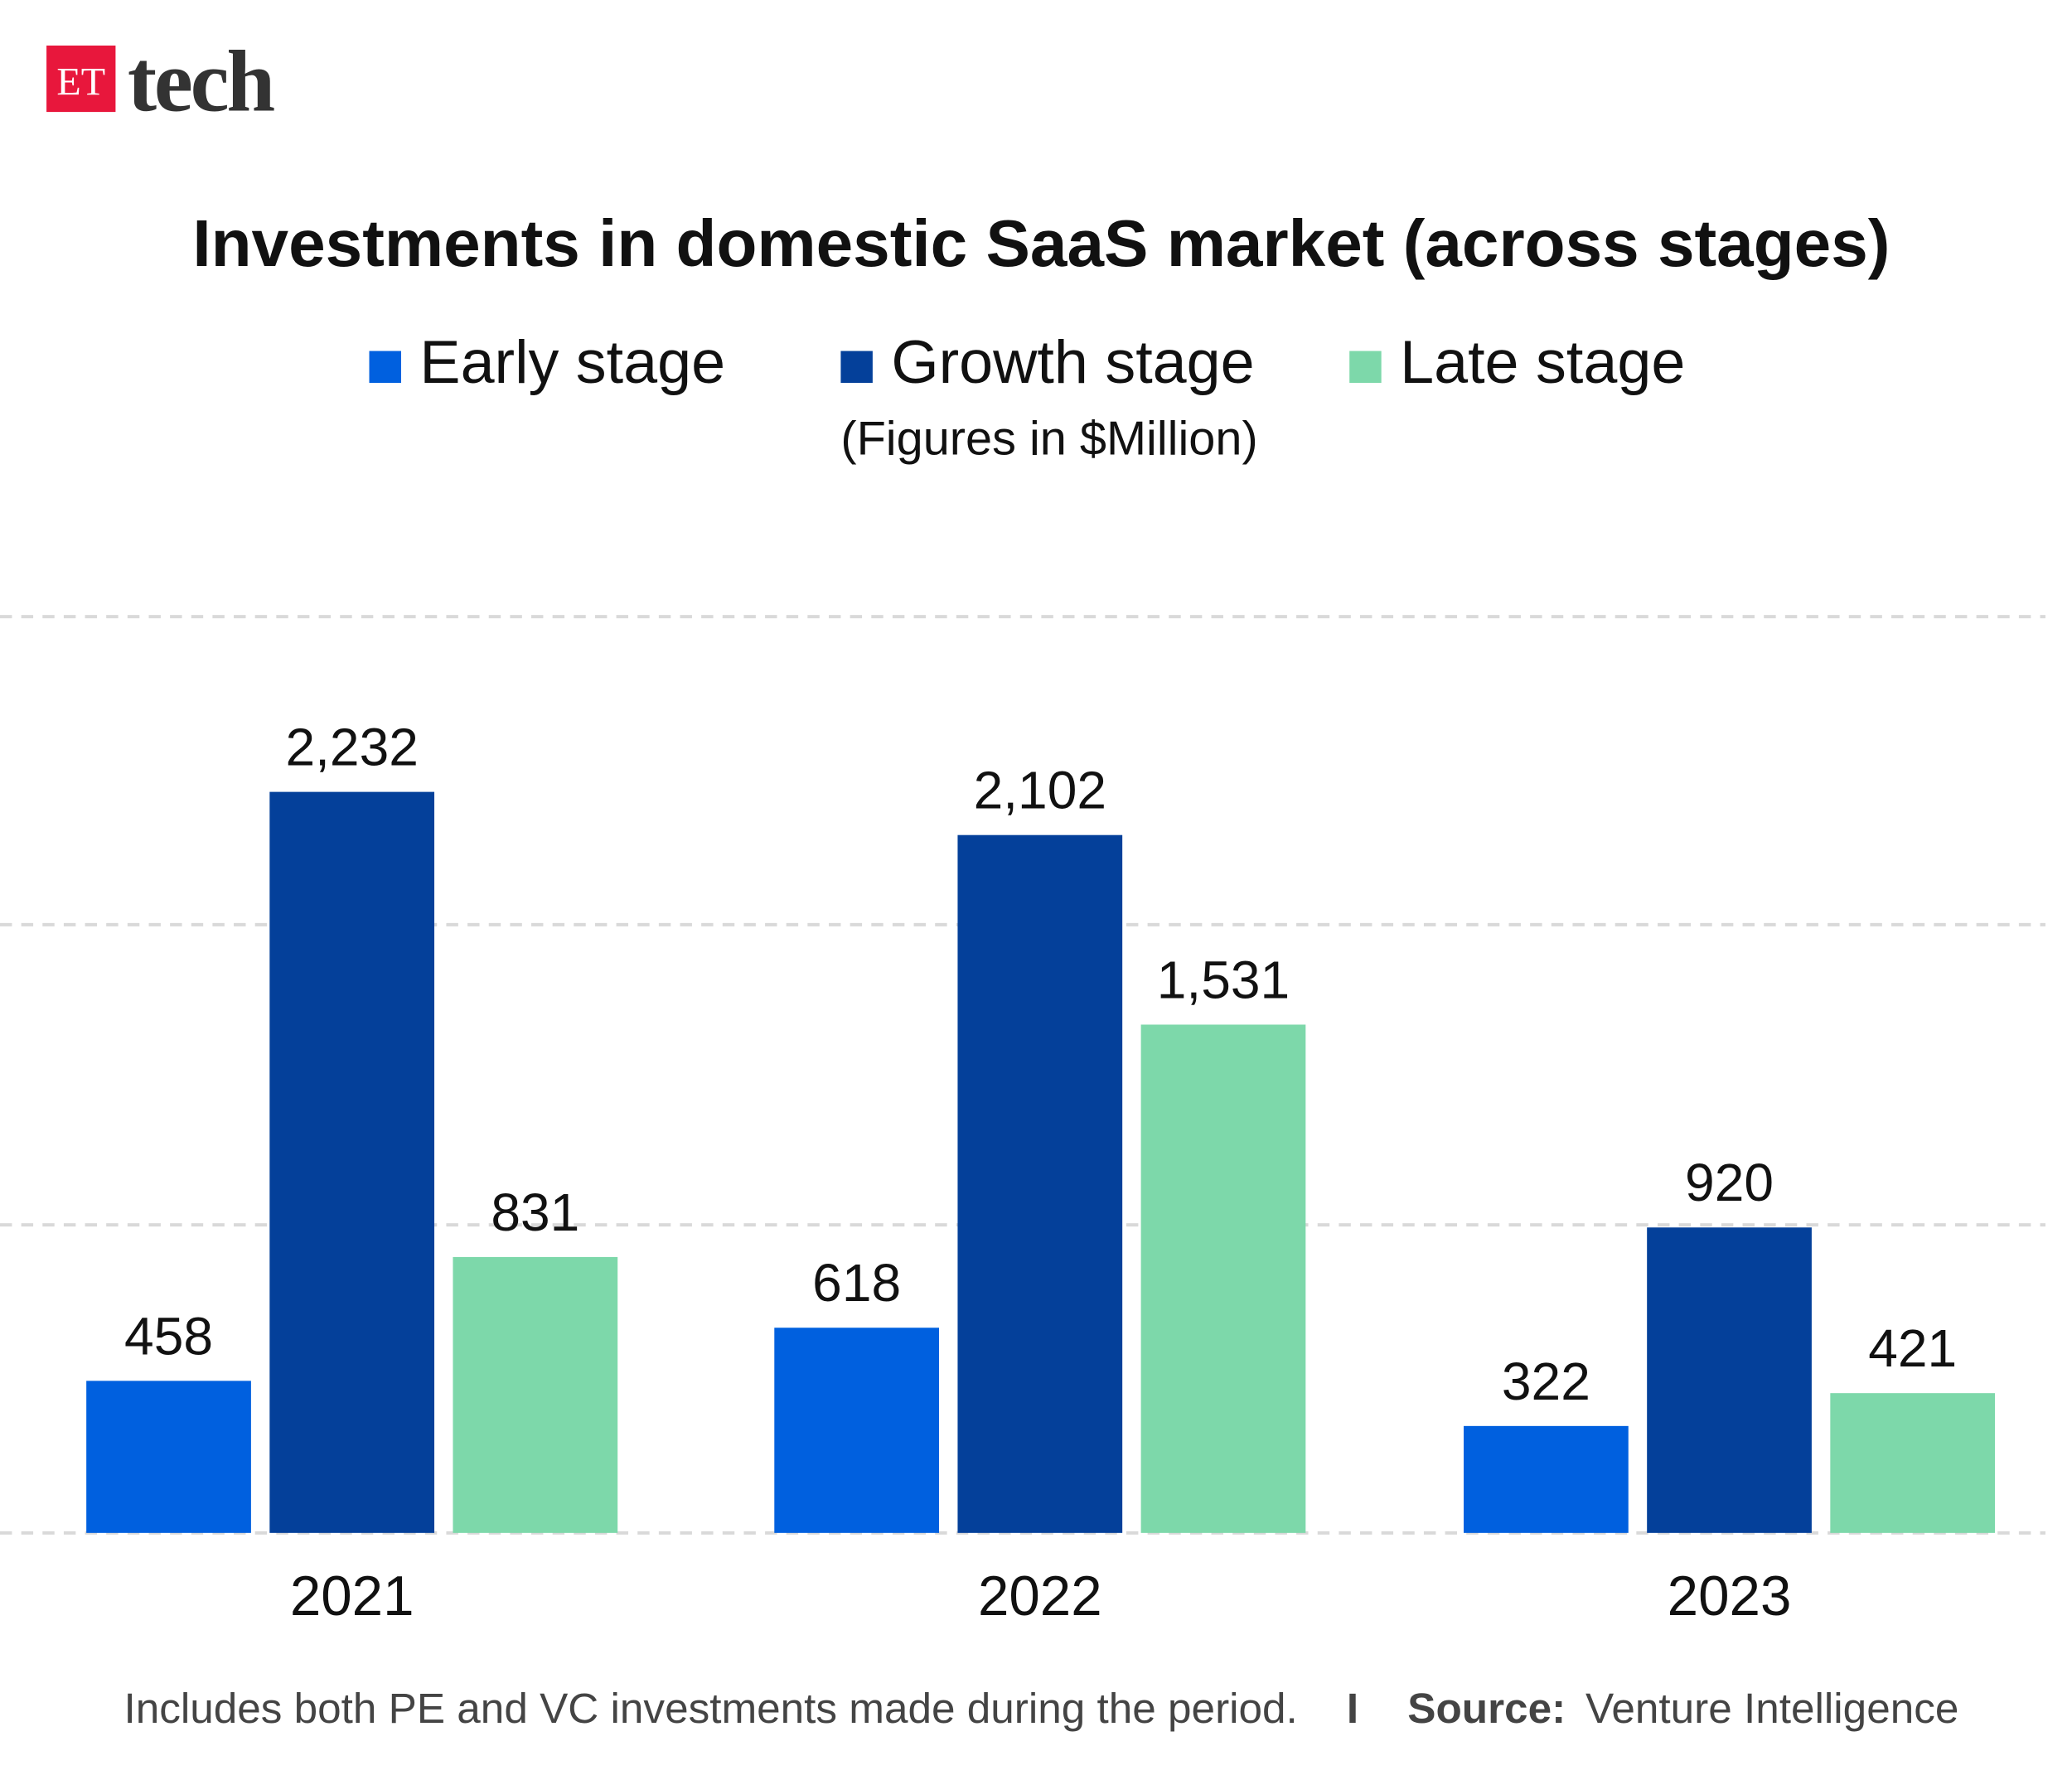  I want to click on legend: Early stage Growth stage Late stage, so click(1027, 361).